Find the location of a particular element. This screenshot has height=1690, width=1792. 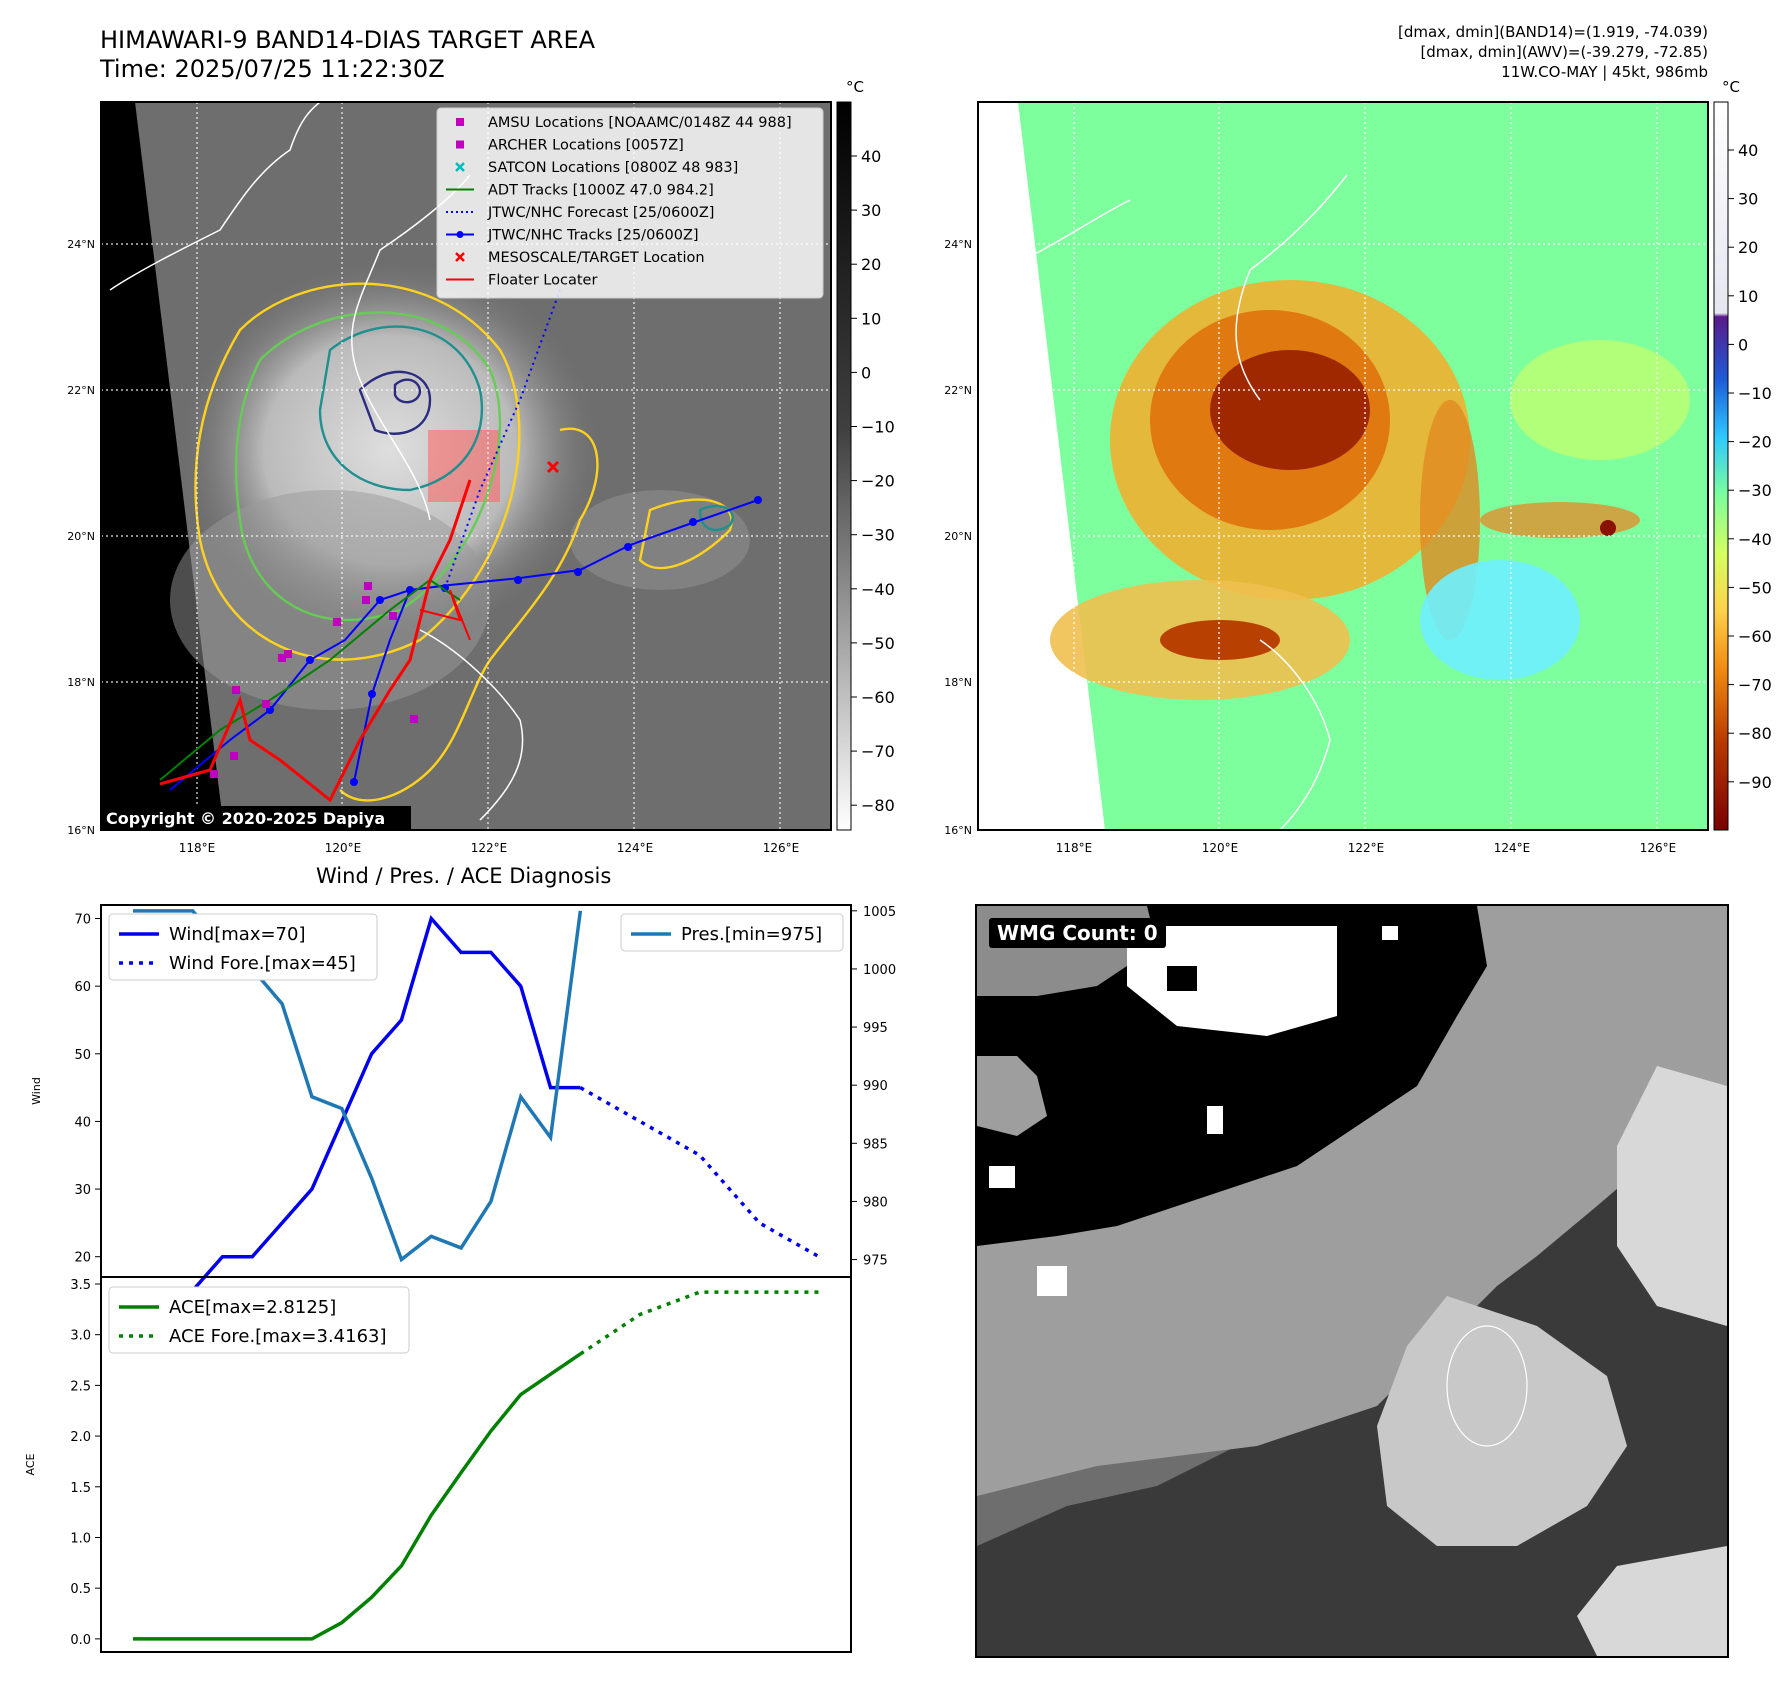

wmg-count-badge: WMG Count: 0 is located at coordinates (1077, 933).